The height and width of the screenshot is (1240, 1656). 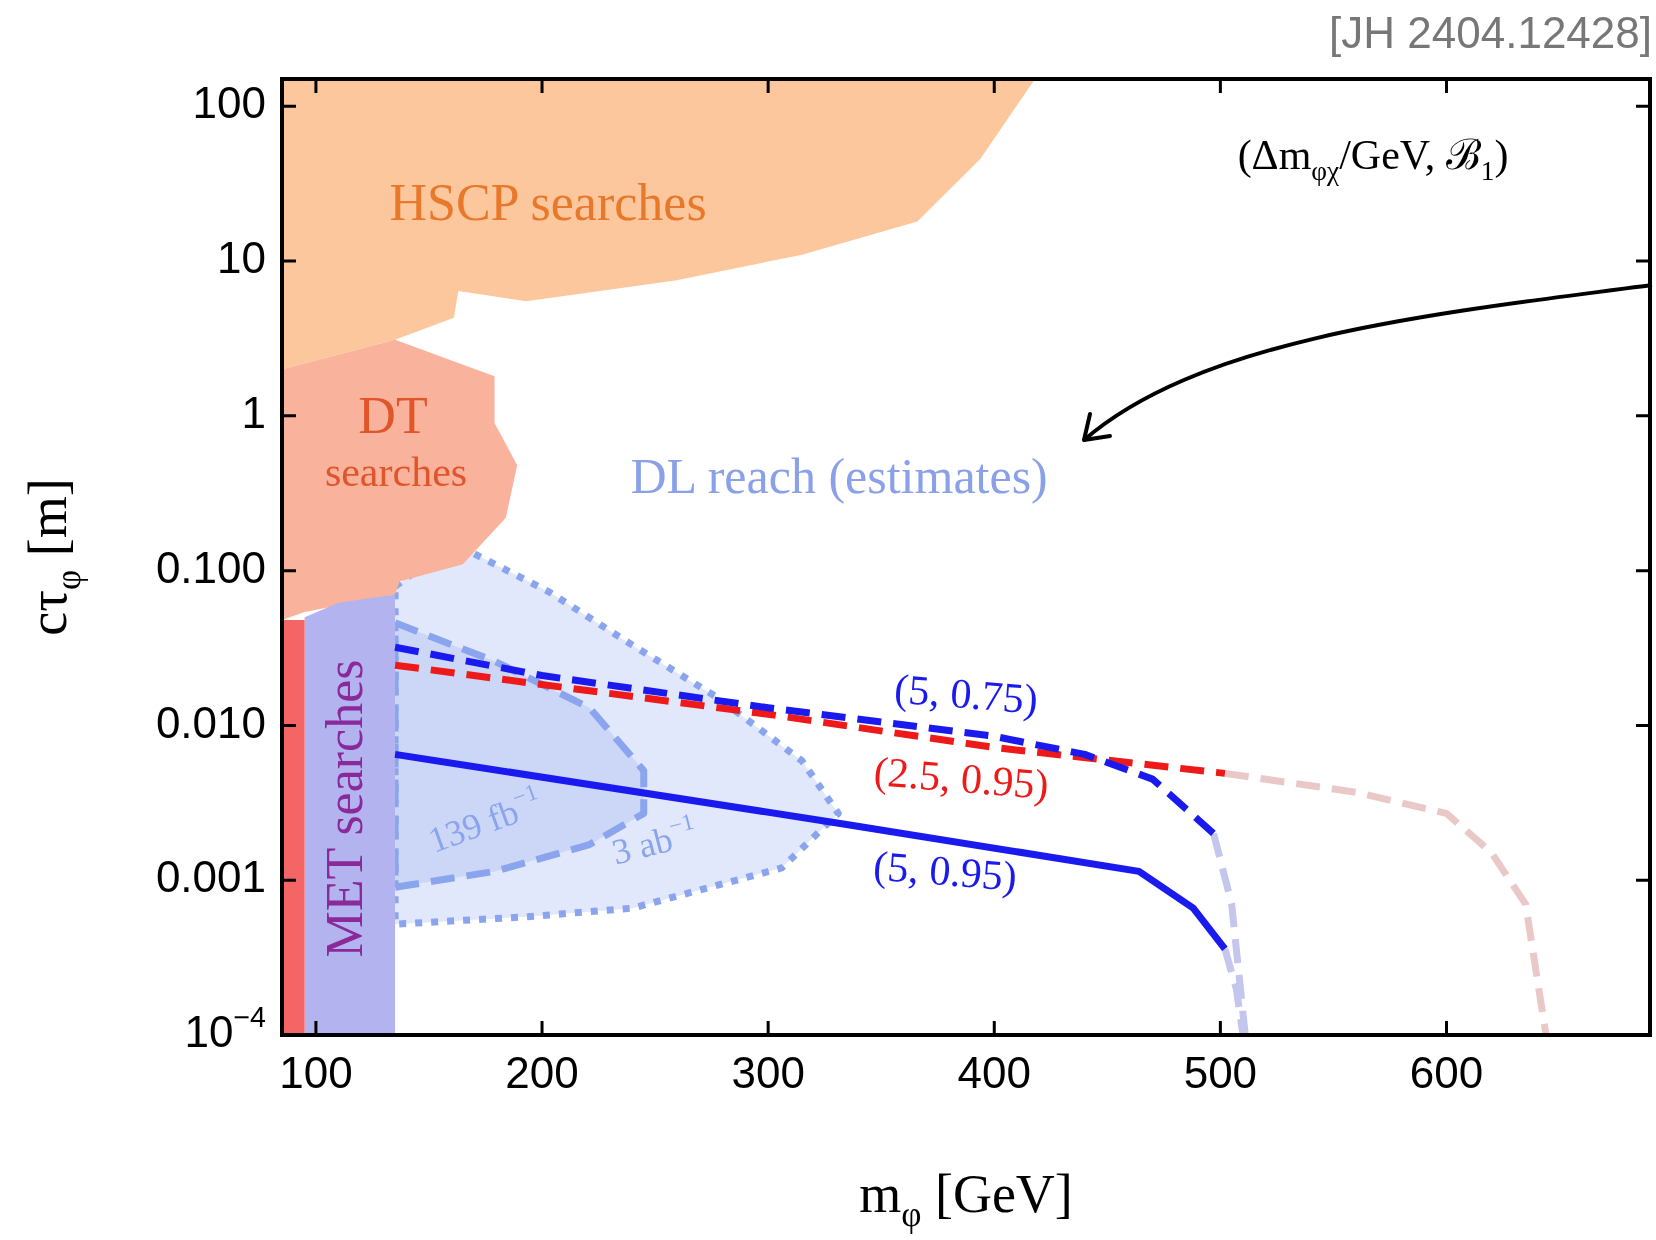 I want to click on annotation: DL reach (estimates), so click(x=839, y=476).